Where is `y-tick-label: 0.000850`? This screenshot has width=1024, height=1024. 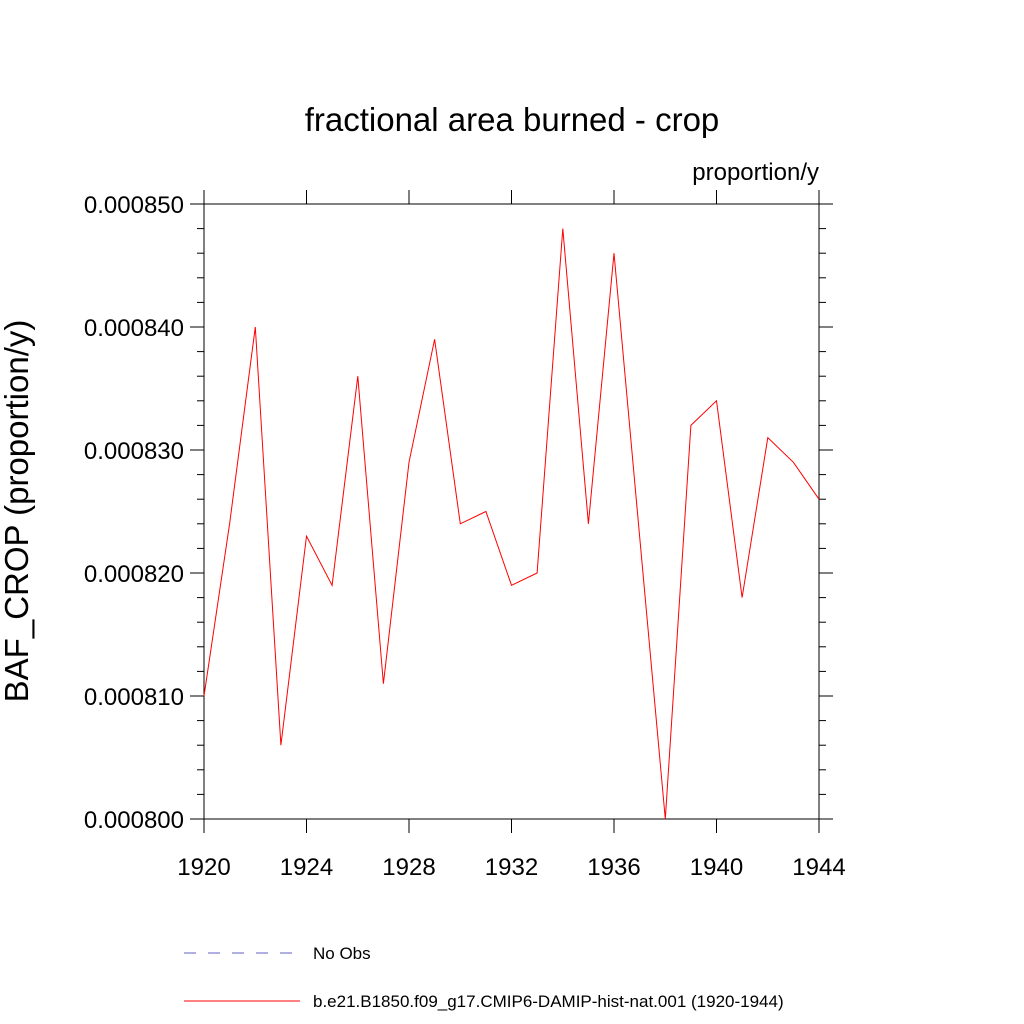
y-tick-label: 0.000850 is located at coordinates (134, 205).